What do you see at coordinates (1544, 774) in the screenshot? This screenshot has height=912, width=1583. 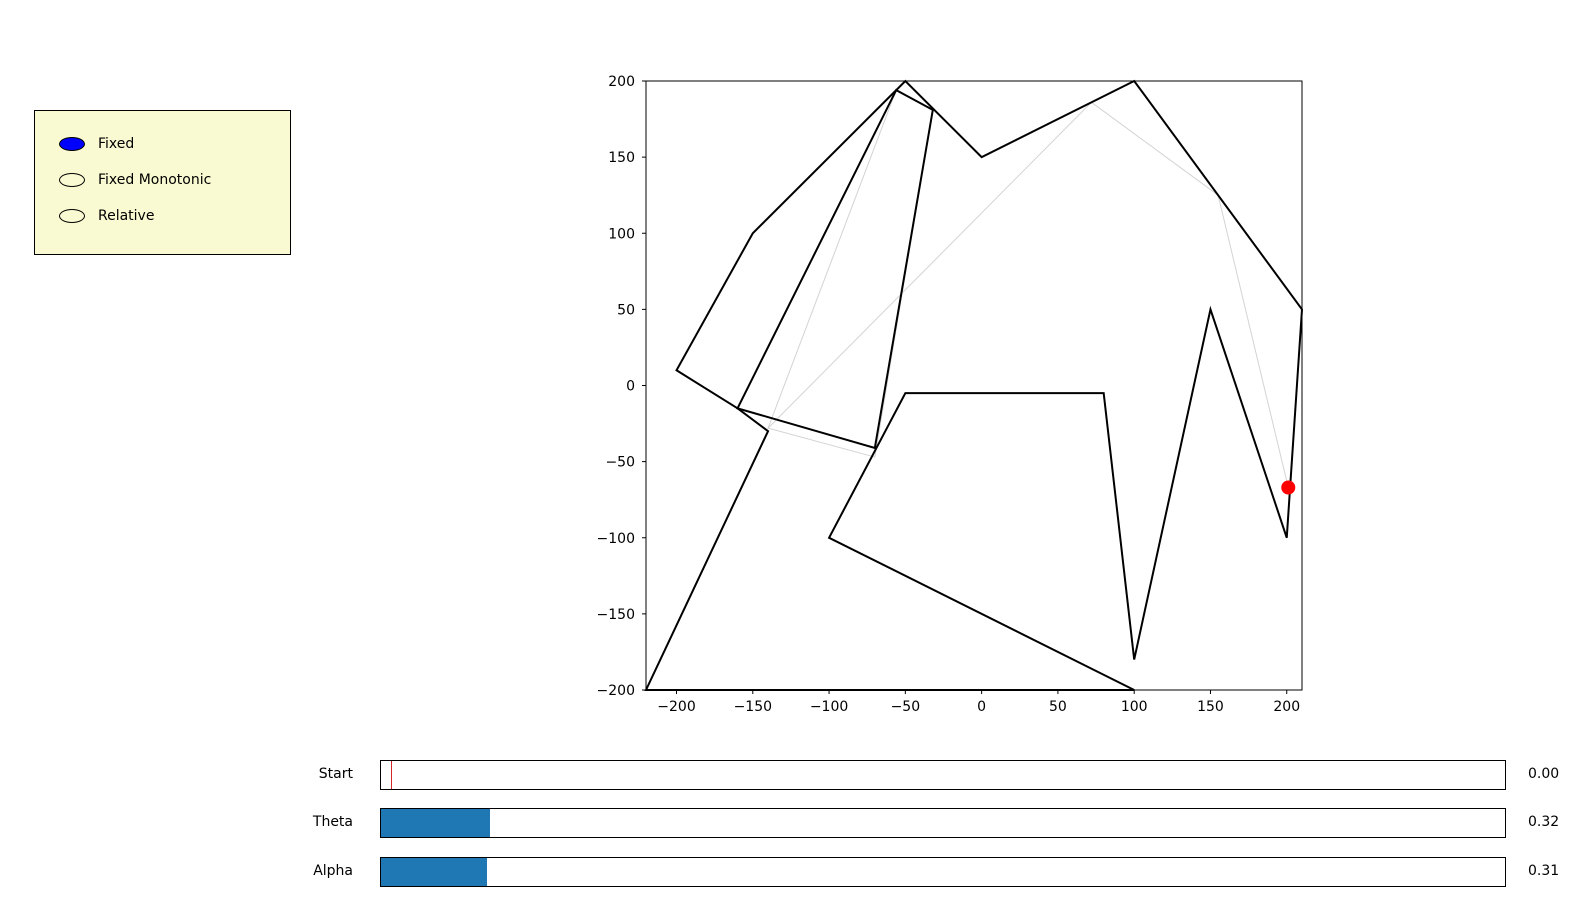 I see `slider-start-value: 0.00` at bounding box center [1544, 774].